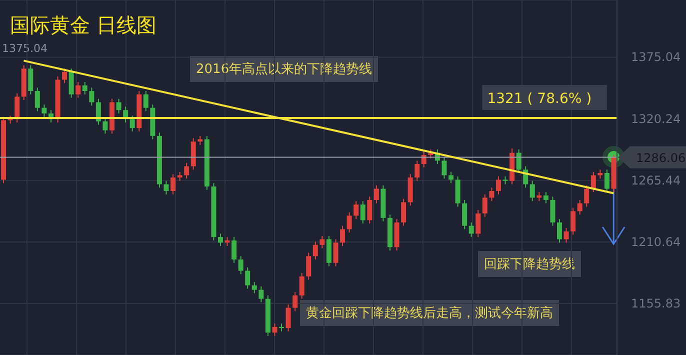  I want to click on text: 国际黄金 日线图, so click(83, 25).